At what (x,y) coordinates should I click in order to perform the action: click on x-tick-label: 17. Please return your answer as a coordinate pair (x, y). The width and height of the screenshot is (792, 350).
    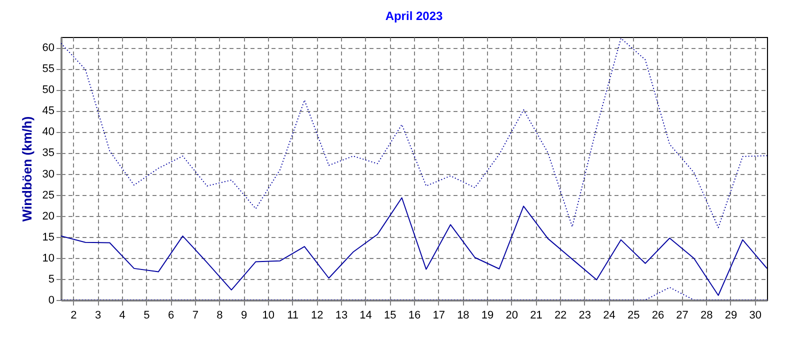
    Looking at the image, I should click on (438, 316).